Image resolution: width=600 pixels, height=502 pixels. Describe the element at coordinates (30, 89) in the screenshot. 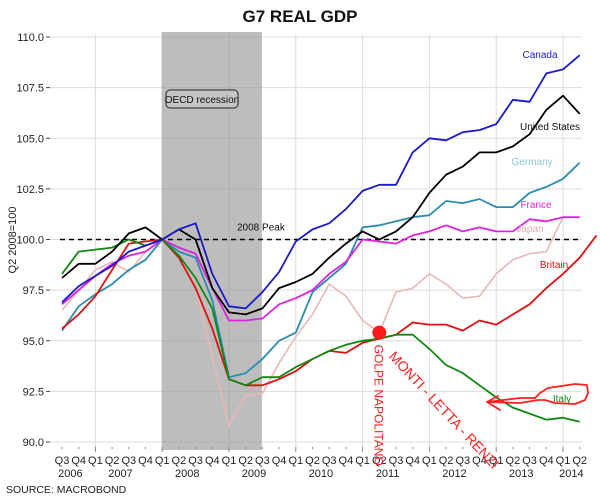

I see `y-tick-label: 107.5` at that location.